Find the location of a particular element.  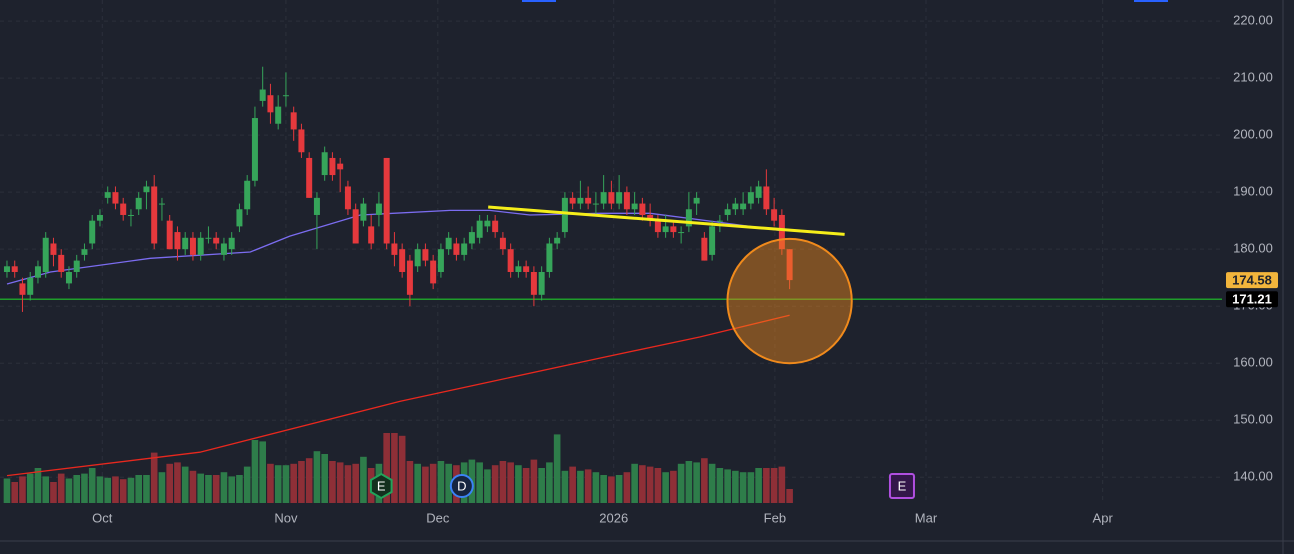

event-label: E is located at coordinates (381, 485).